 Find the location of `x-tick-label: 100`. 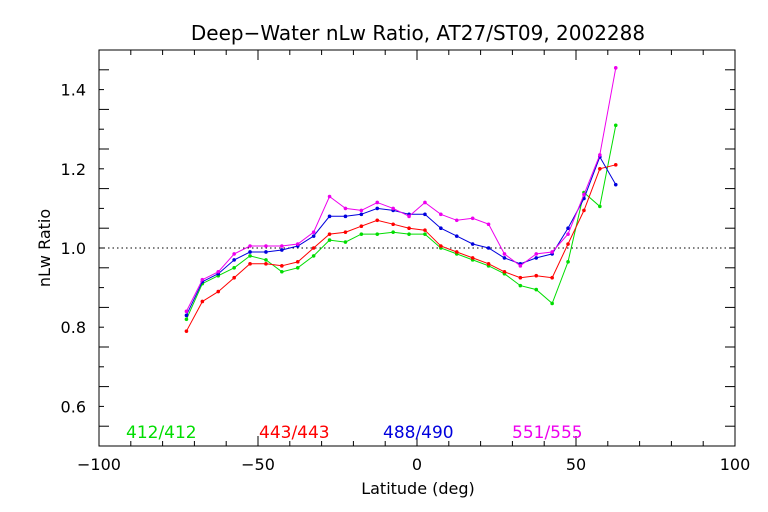

x-tick-label: 100 is located at coordinates (735, 464).